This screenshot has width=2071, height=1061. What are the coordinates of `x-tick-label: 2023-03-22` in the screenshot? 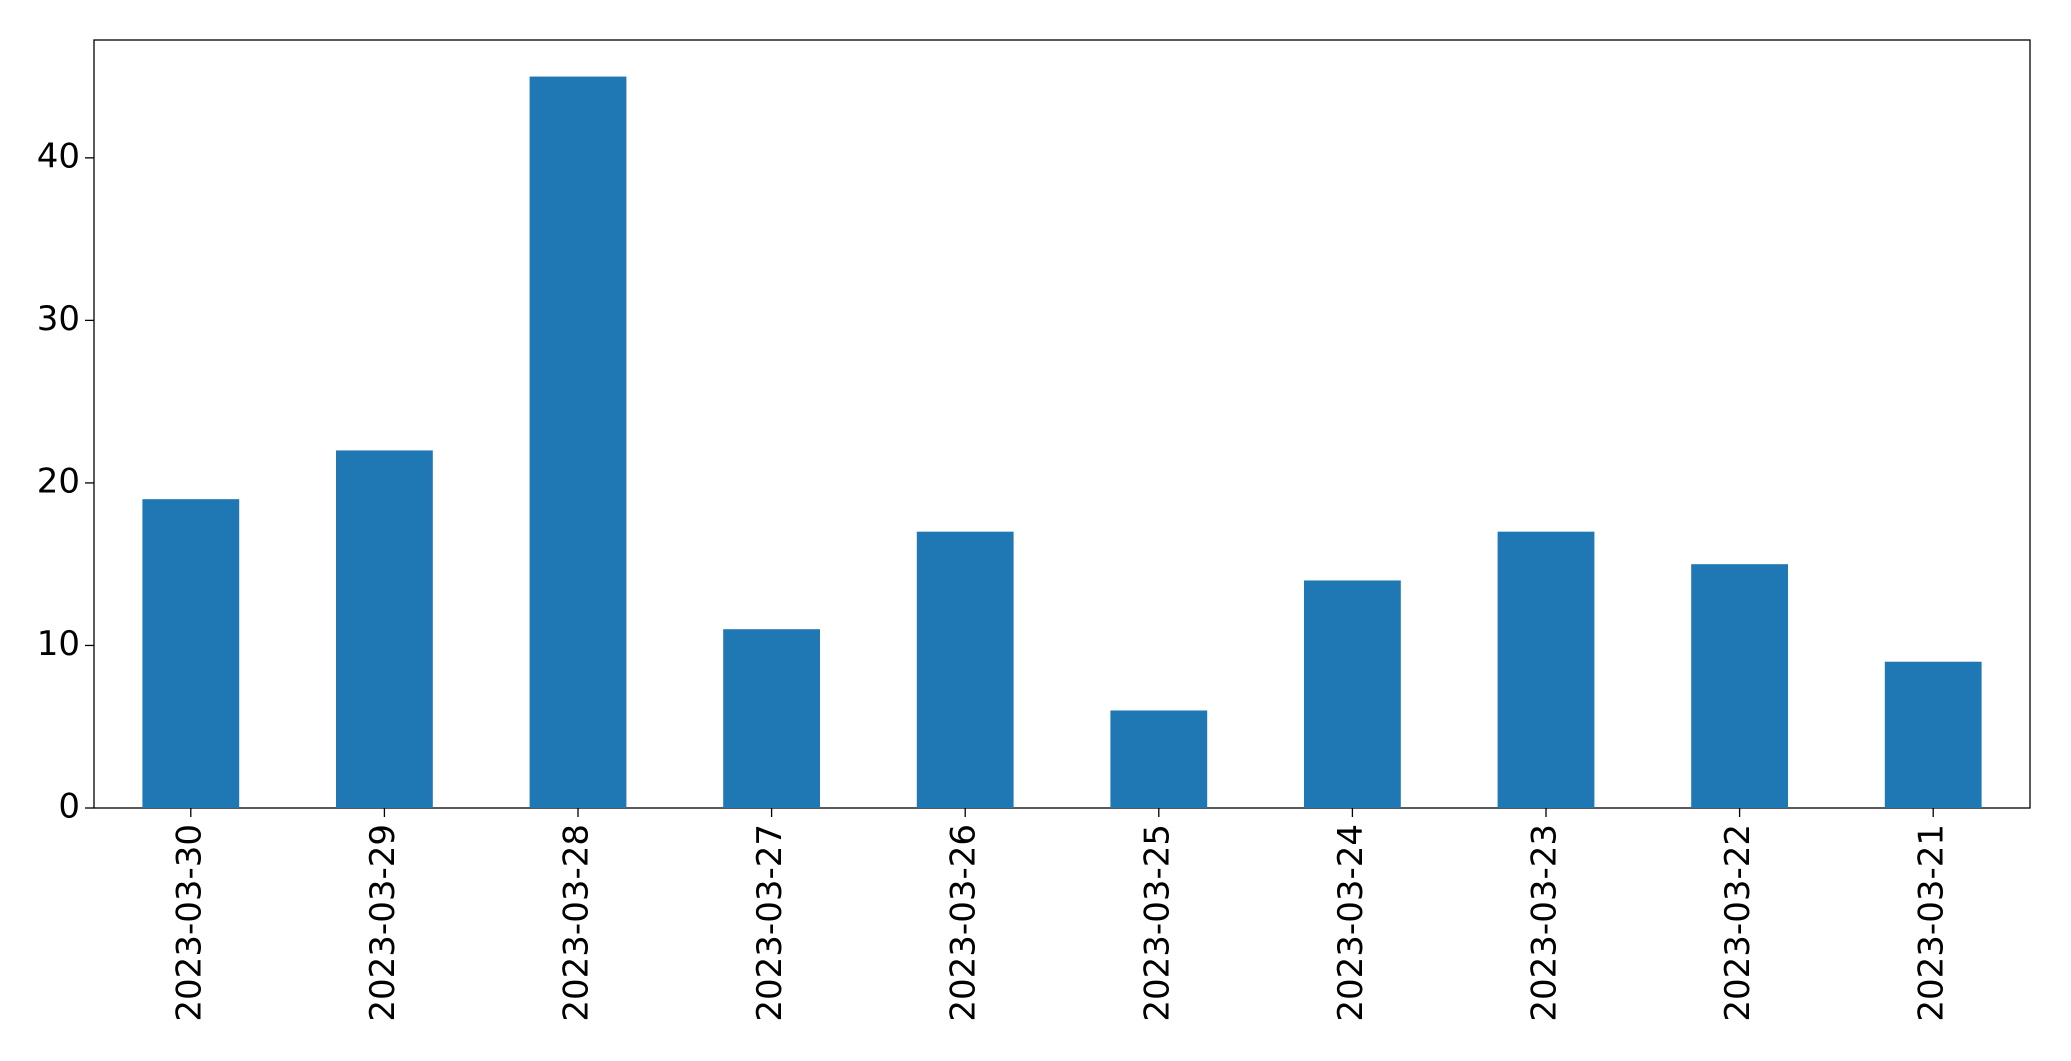 It's located at (1738, 923).